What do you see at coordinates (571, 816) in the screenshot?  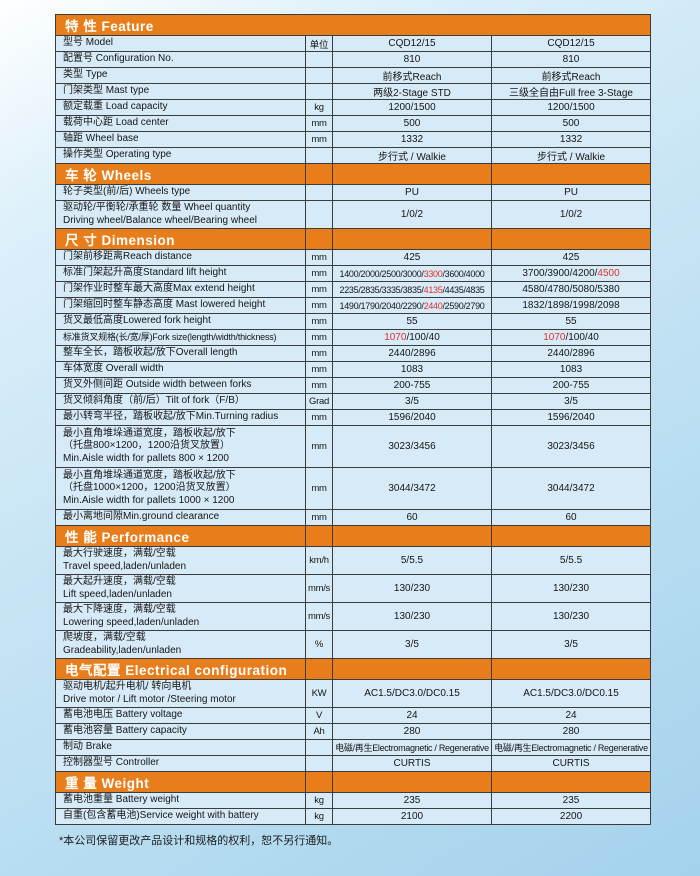 I see `value-cell-col2: 2200` at bounding box center [571, 816].